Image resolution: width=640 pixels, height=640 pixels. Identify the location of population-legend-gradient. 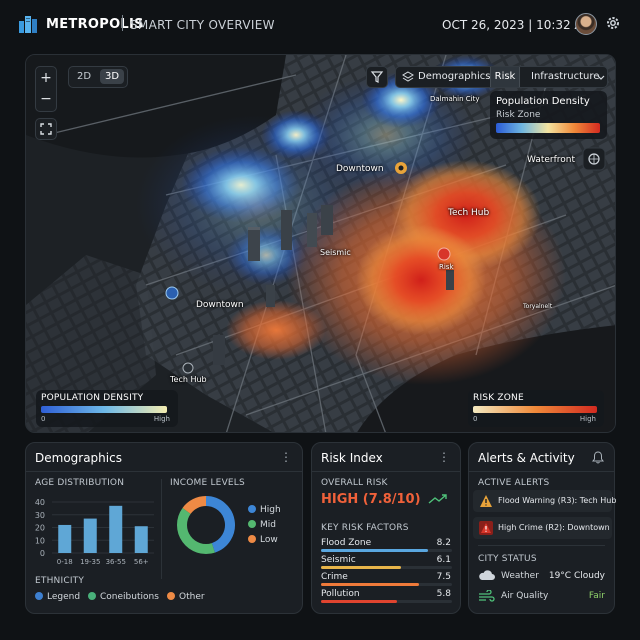
(104, 409).